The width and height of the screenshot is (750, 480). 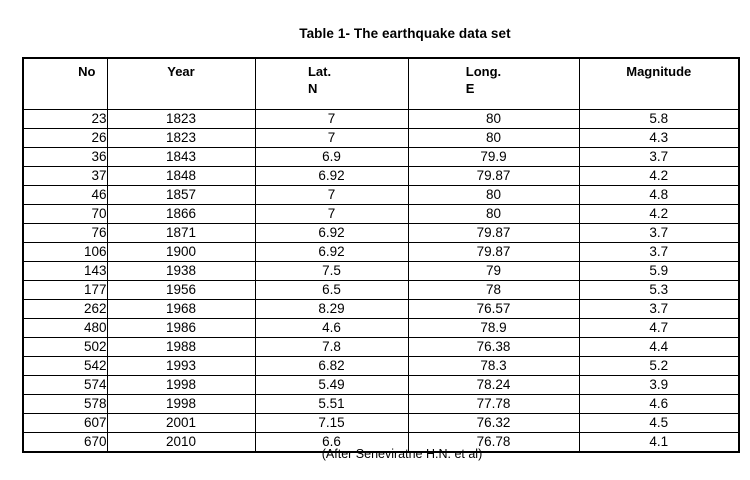 I want to click on table-row: 70 1866 7 80 4.2, so click(x=381, y=213).